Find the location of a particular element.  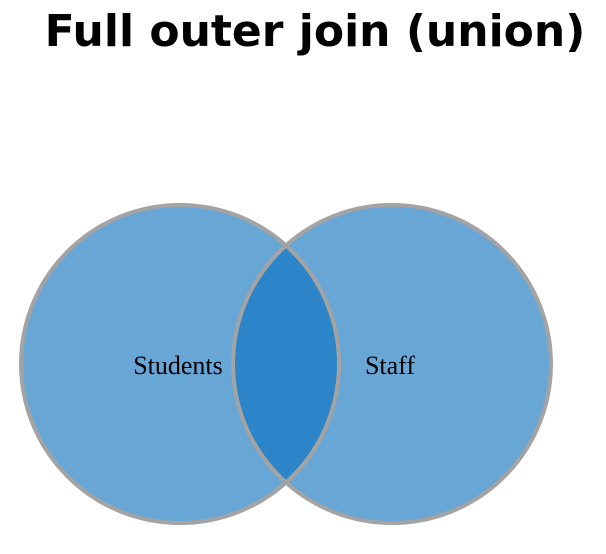

students-set-label: Students is located at coordinates (178, 365).